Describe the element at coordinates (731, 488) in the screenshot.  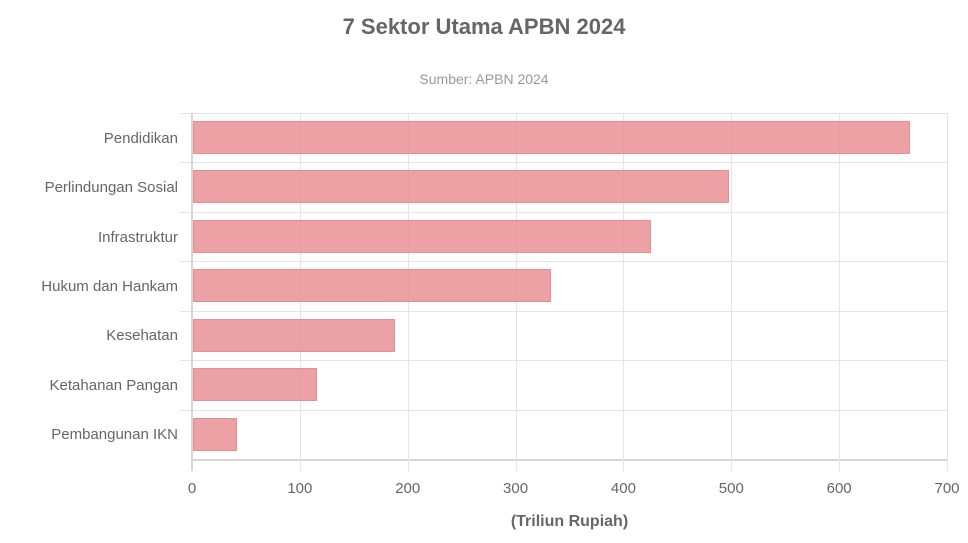
I see `x-tick-label: 500` at that location.